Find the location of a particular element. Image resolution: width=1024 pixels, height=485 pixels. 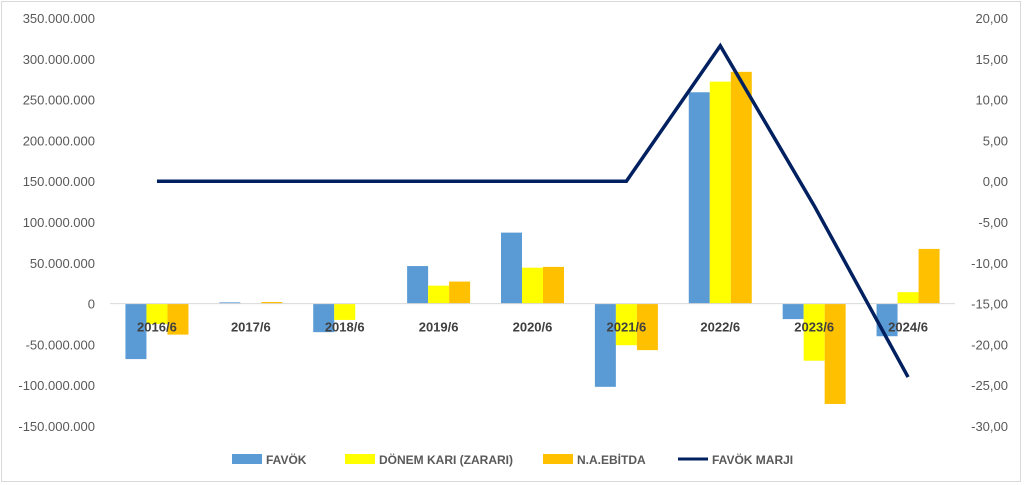

bar-d-nem-kari-zarari--2023-6 is located at coordinates (814, 332).